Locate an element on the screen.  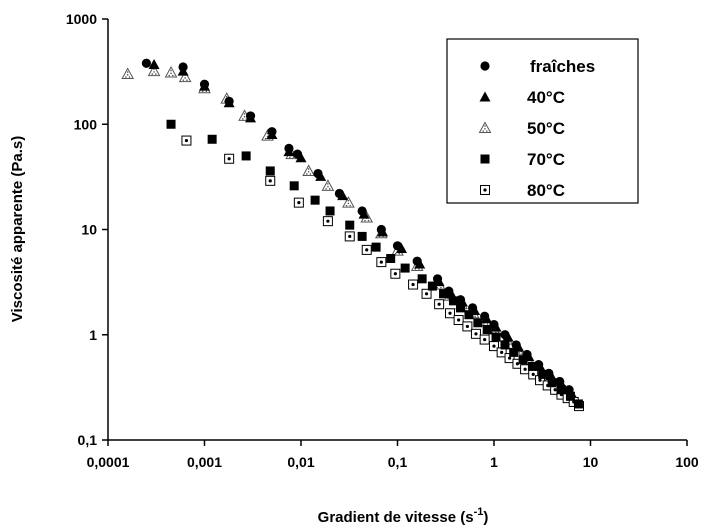
x-tick-label: 10 is located at coordinates (591, 462).